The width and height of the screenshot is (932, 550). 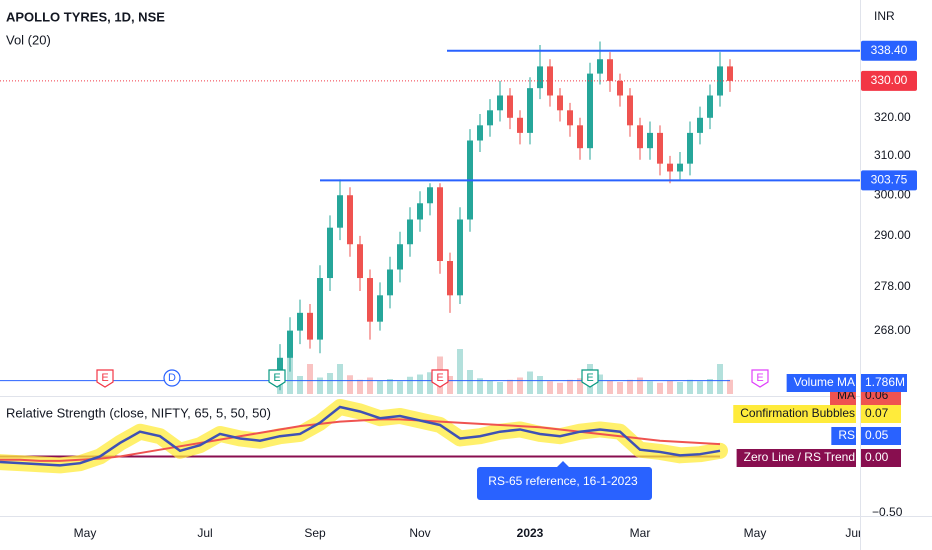 I want to click on y-tick-label: 268.00, so click(x=892, y=330).